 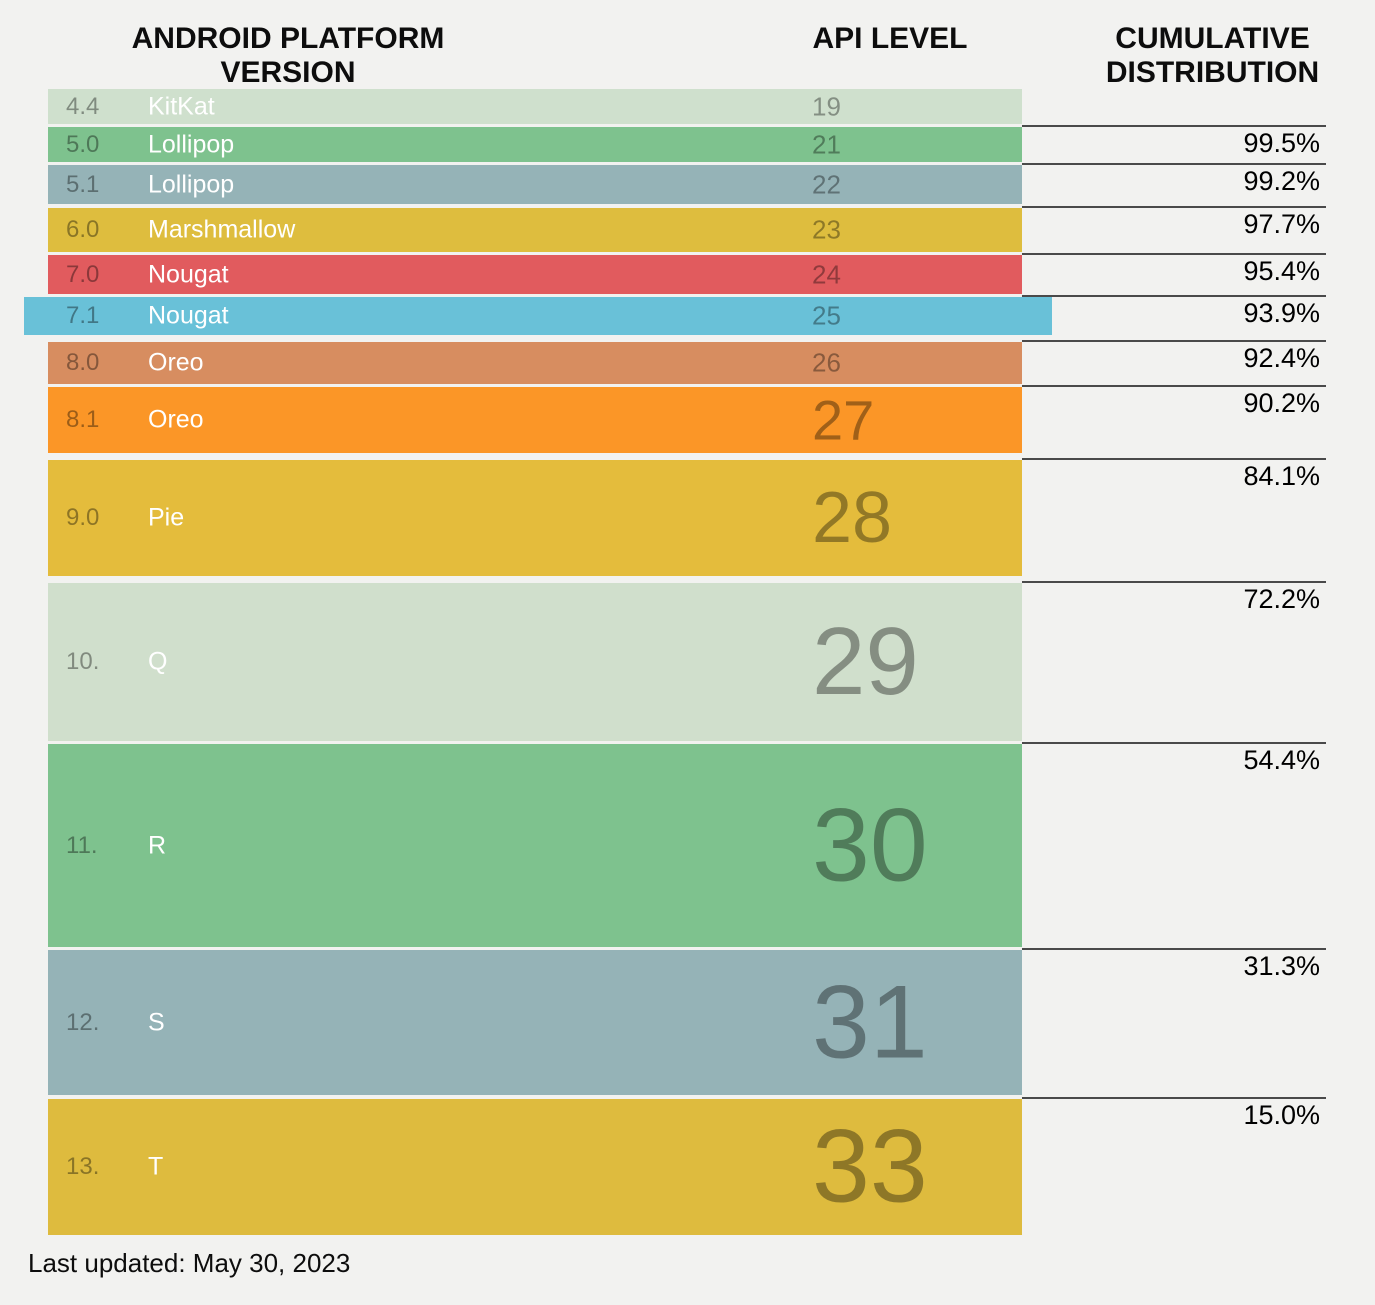 What do you see at coordinates (1281, 143) in the screenshot?
I see `cumulative-distribution-value: 99.5%` at bounding box center [1281, 143].